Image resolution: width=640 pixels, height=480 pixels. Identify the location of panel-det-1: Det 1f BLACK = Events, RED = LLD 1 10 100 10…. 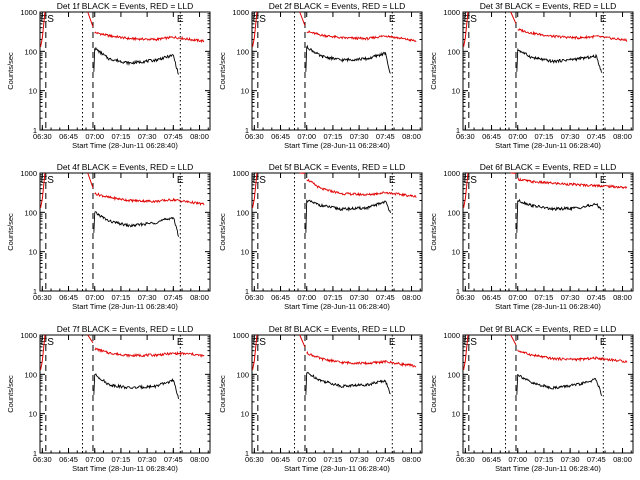
(108, 75).